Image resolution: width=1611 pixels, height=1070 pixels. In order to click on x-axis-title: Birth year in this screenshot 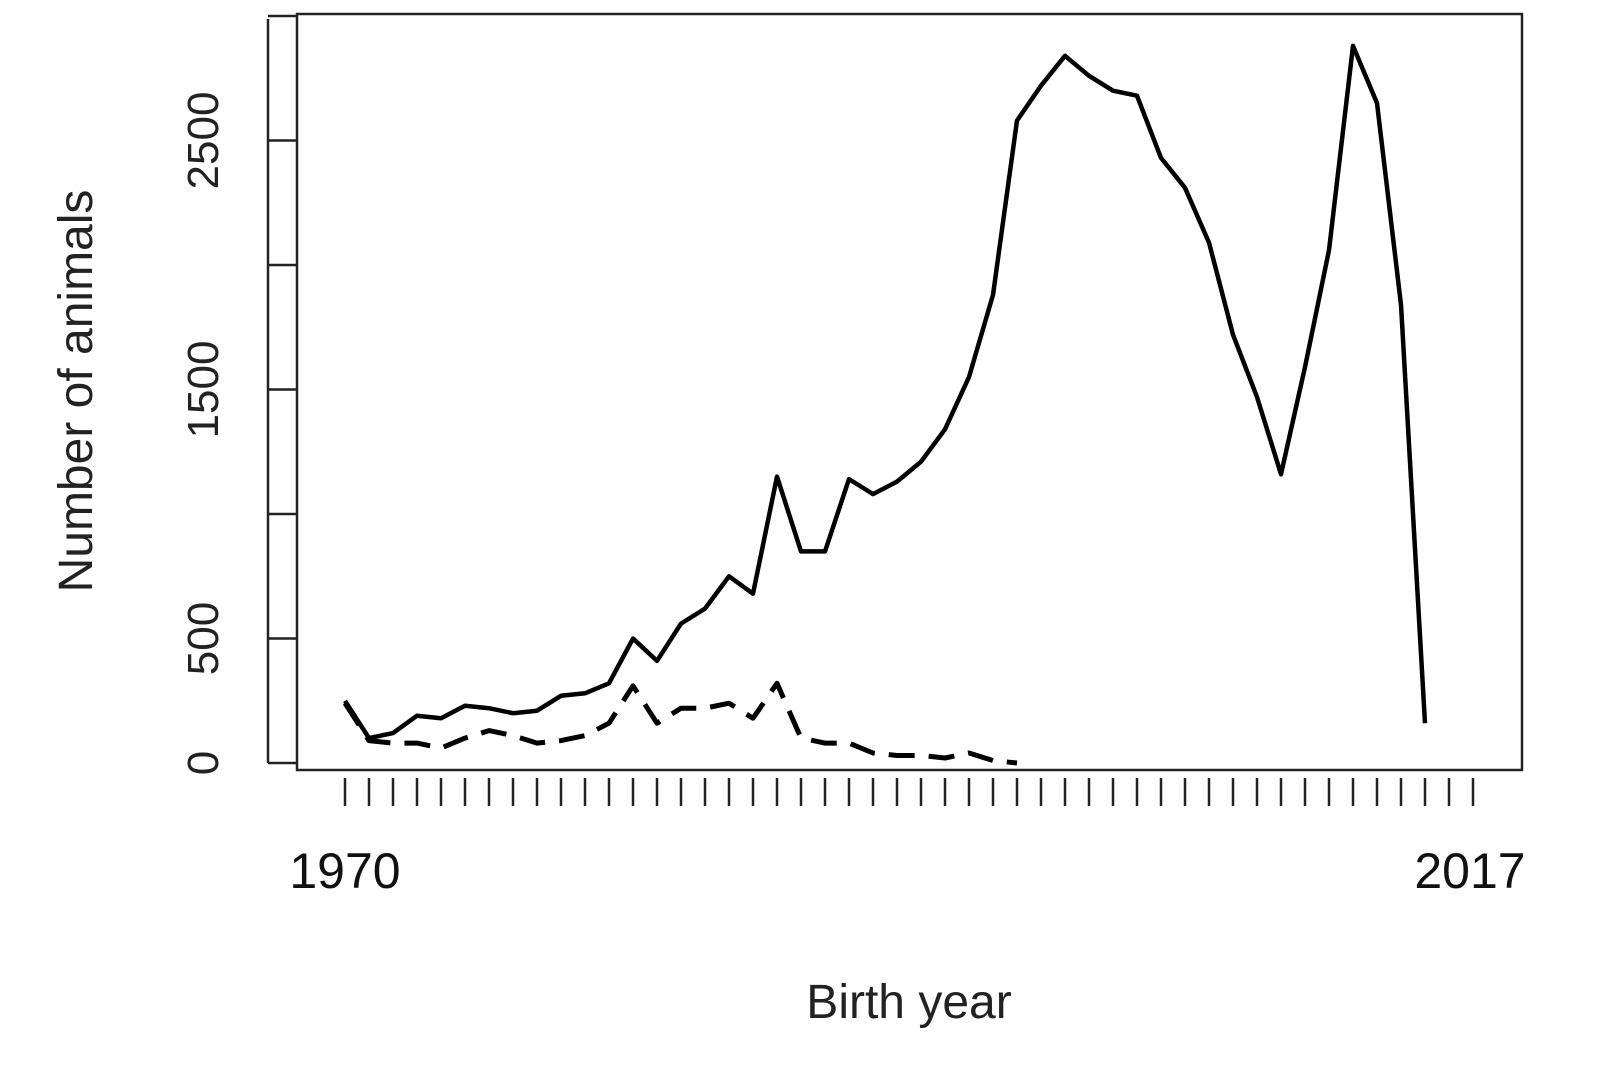, I will do `click(908, 1002)`.